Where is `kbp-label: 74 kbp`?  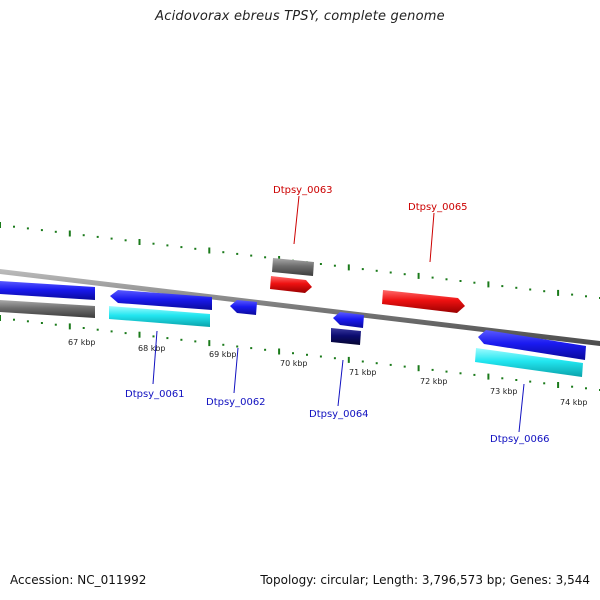 kbp-label: 74 kbp is located at coordinates (574, 402).